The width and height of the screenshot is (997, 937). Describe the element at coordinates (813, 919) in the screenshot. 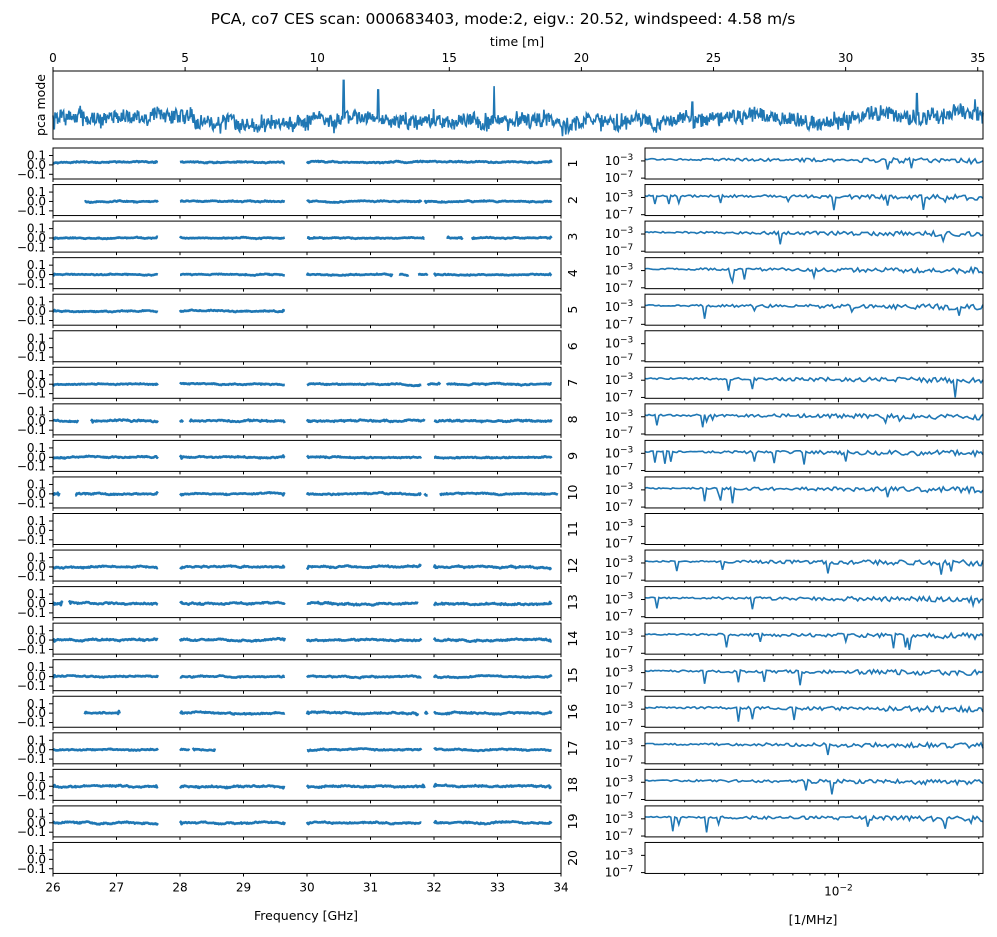

I see `right-x-axis-label: [1/MHz]` at that location.